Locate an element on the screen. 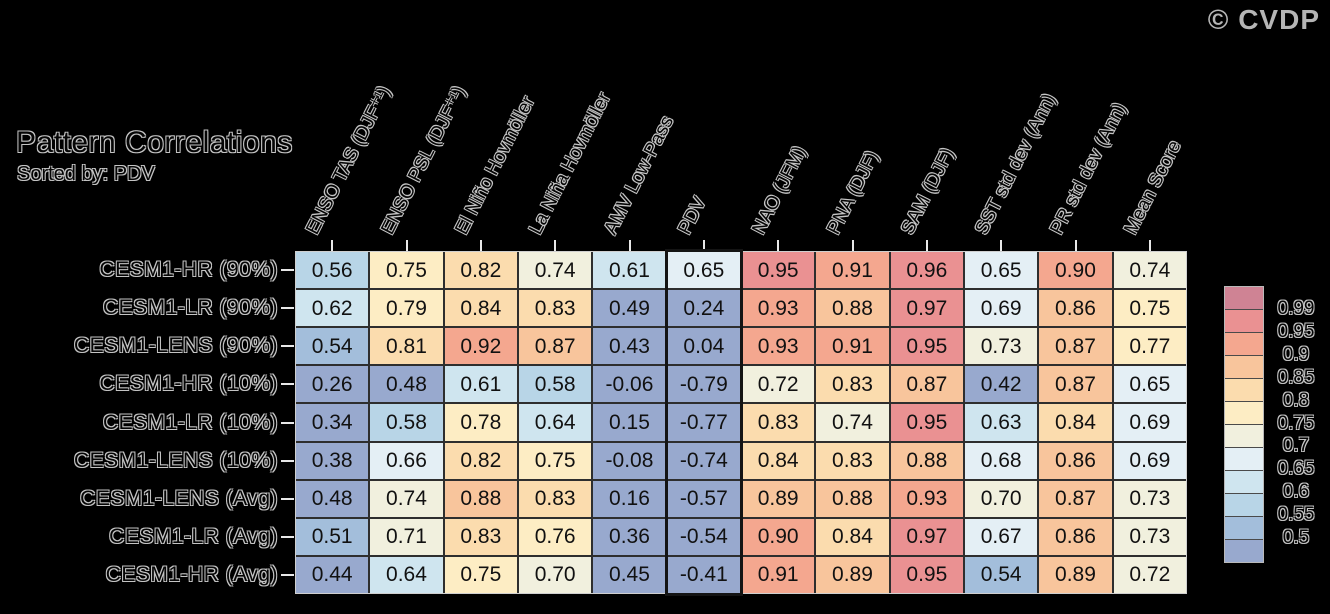 The width and height of the screenshot is (1330, 614). legend-tick-label: 0.6 is located at coordinates (1296, 492).